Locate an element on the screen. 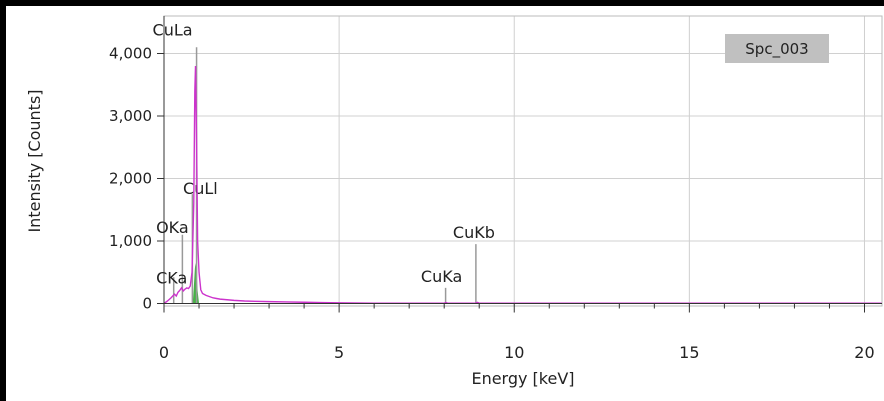  peak-label: CKa is located at coordinates (171, 277).